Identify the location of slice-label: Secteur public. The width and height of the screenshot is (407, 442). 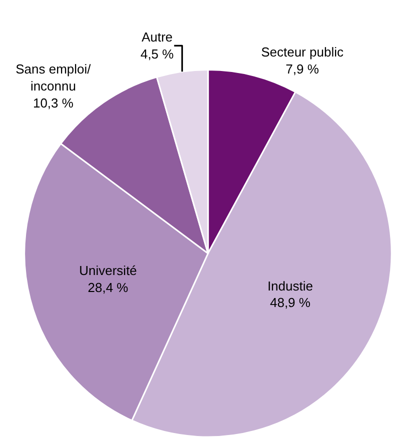
(302, 52).